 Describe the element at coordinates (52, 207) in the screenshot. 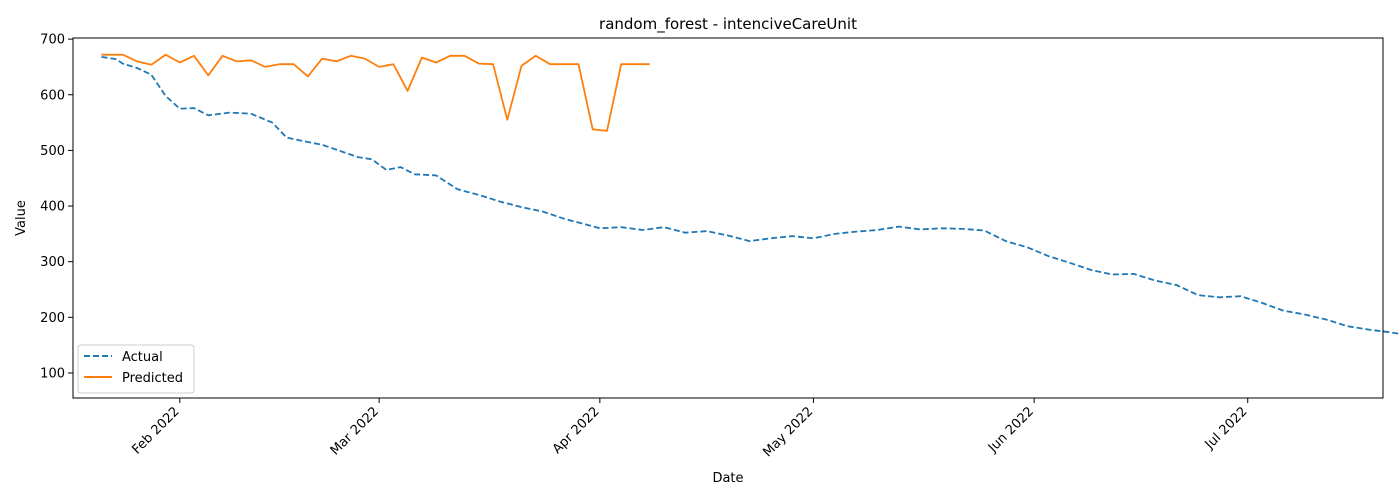

I see `y-tick-label: 400` at that location.